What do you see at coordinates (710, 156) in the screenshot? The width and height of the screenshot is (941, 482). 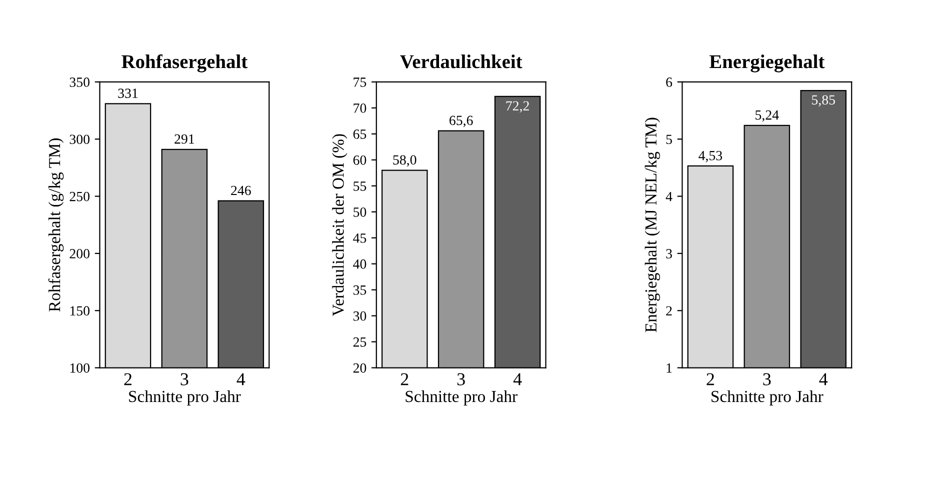 I see `data-label: 4,53` at bounding box center [710, 156].